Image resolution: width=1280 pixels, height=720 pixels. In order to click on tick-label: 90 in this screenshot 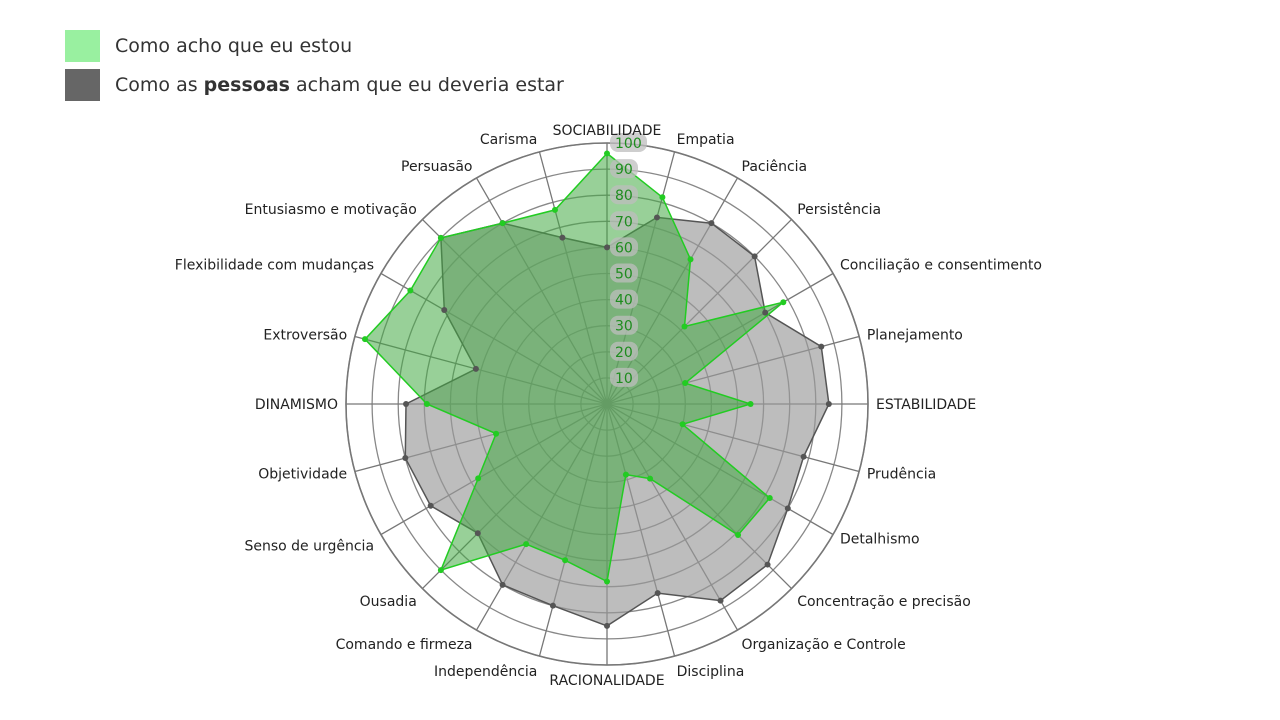, I will do `click(624, 170)`.